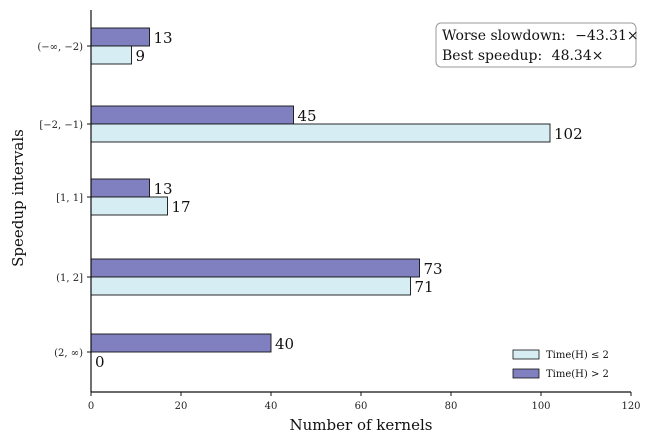  Describe the element at coordinates (560, 364) in the screenshot. I see `legend: Time(H) ≤ 2 Time(H) > 2` at that location.